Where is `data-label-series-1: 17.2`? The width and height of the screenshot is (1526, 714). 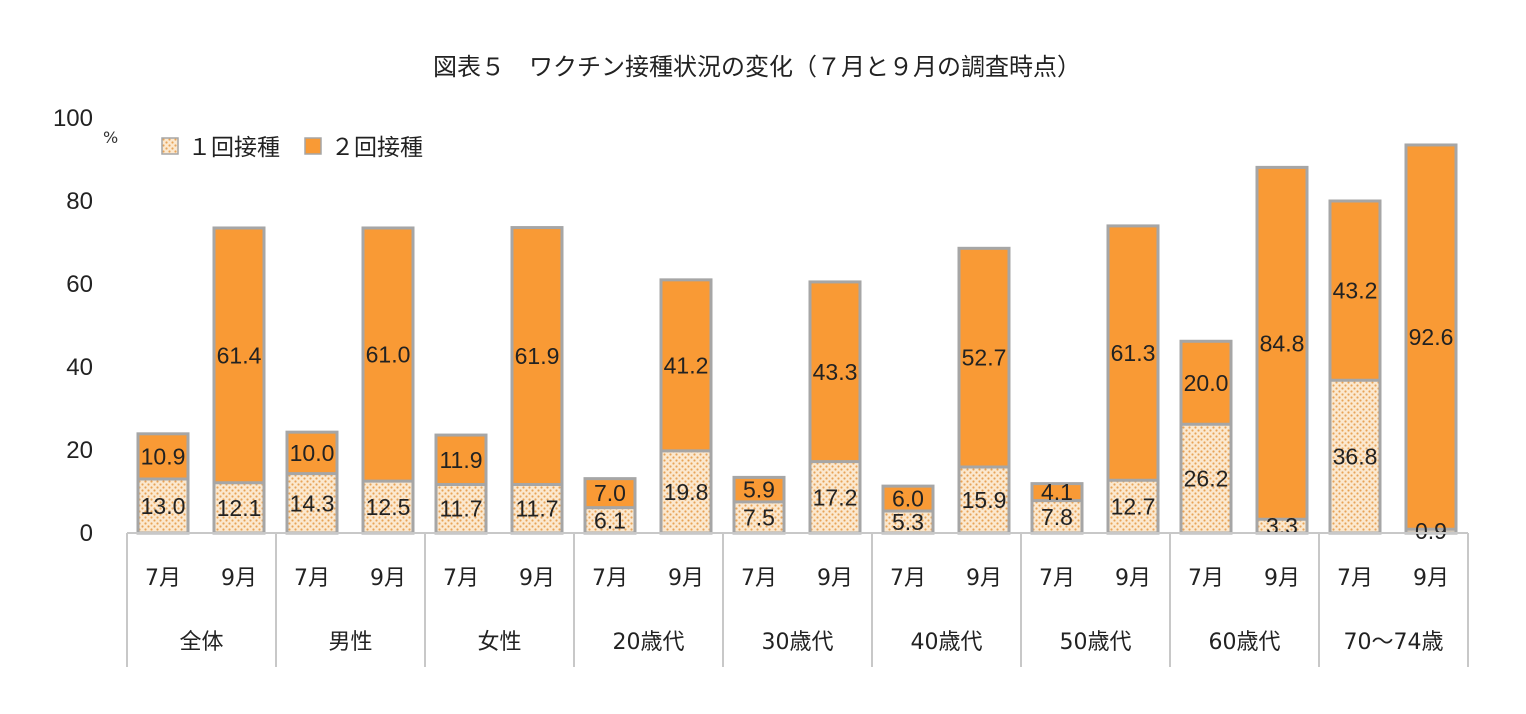 data-label-series-1: 17.2 is located at coordinates (835, 497).